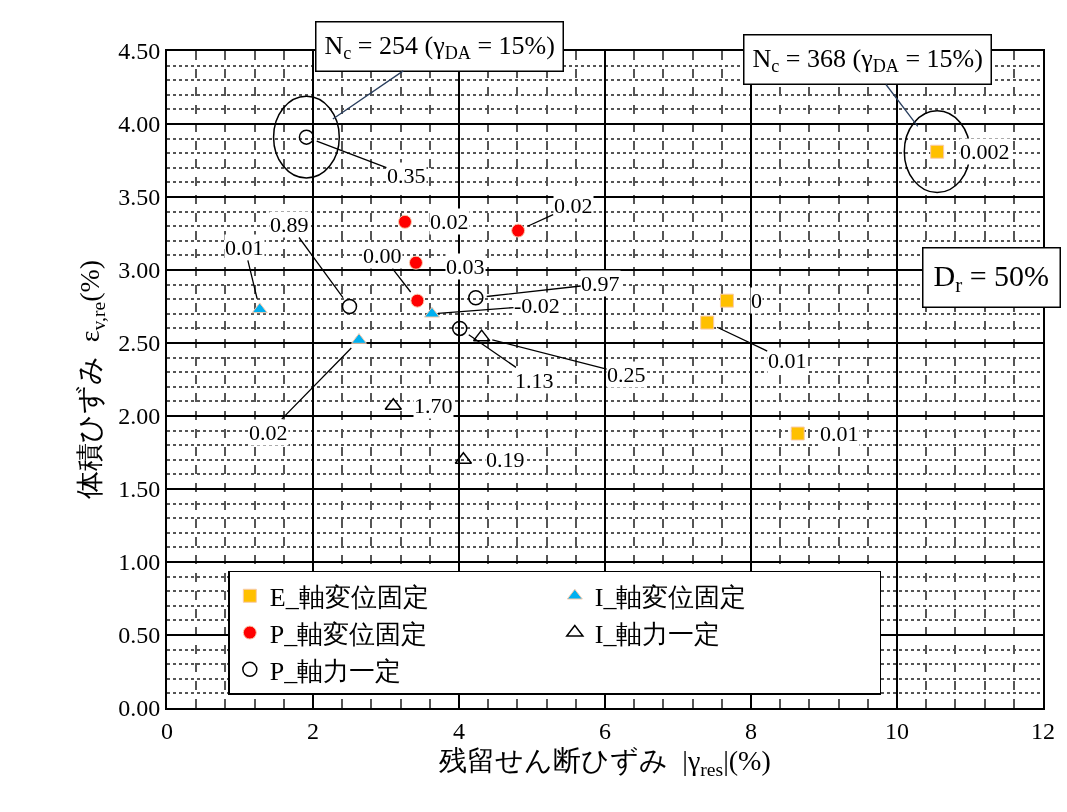  I want to click on y-tick-label: 3.50, so click(139, 197).